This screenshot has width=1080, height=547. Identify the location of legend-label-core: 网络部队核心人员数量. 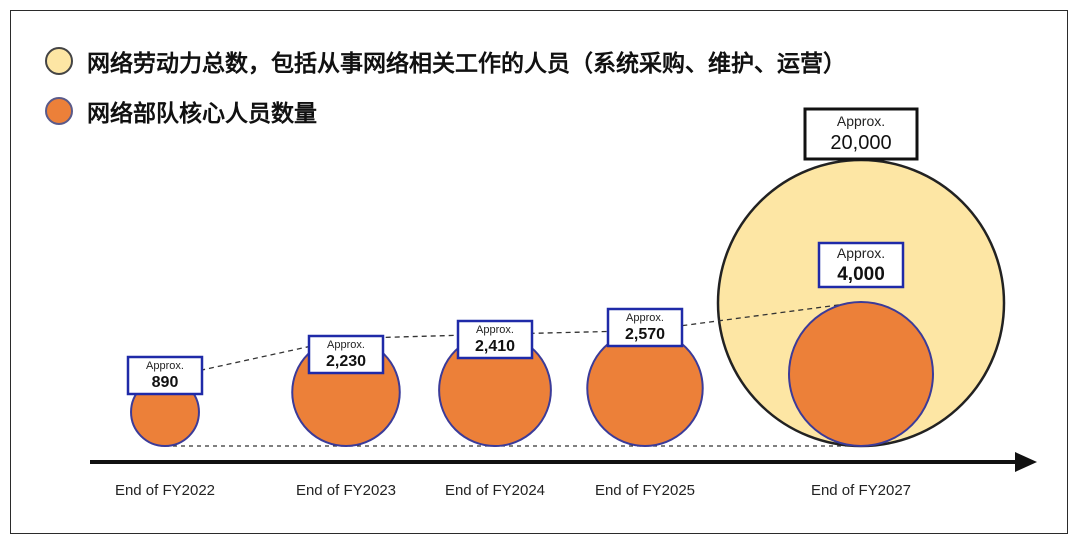
(202, 114).